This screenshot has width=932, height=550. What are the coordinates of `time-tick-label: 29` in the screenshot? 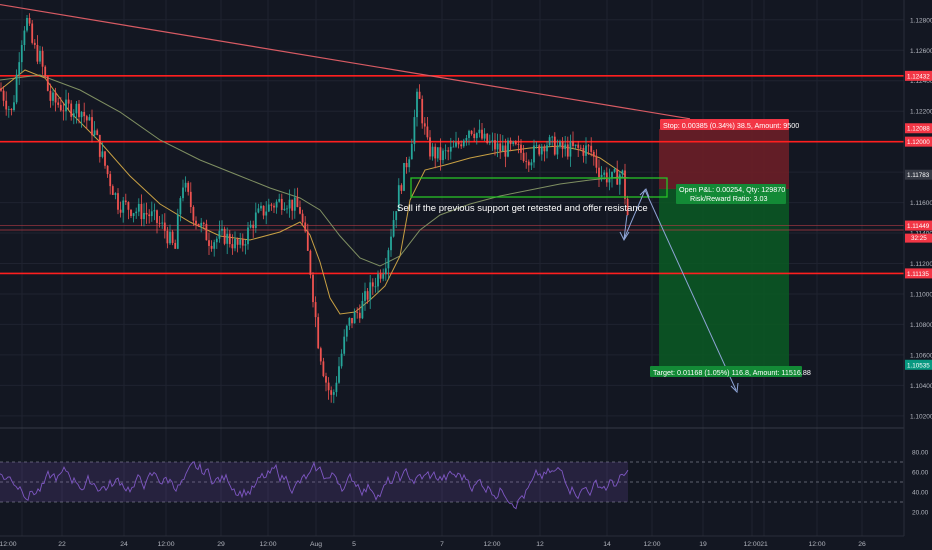 It's located at (221, 544).